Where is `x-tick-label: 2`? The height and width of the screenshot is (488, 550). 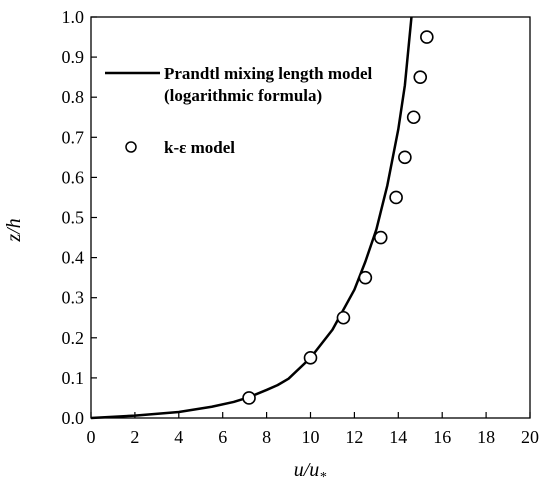 x-tick-label: 2 is located at coordinates (134, 437).